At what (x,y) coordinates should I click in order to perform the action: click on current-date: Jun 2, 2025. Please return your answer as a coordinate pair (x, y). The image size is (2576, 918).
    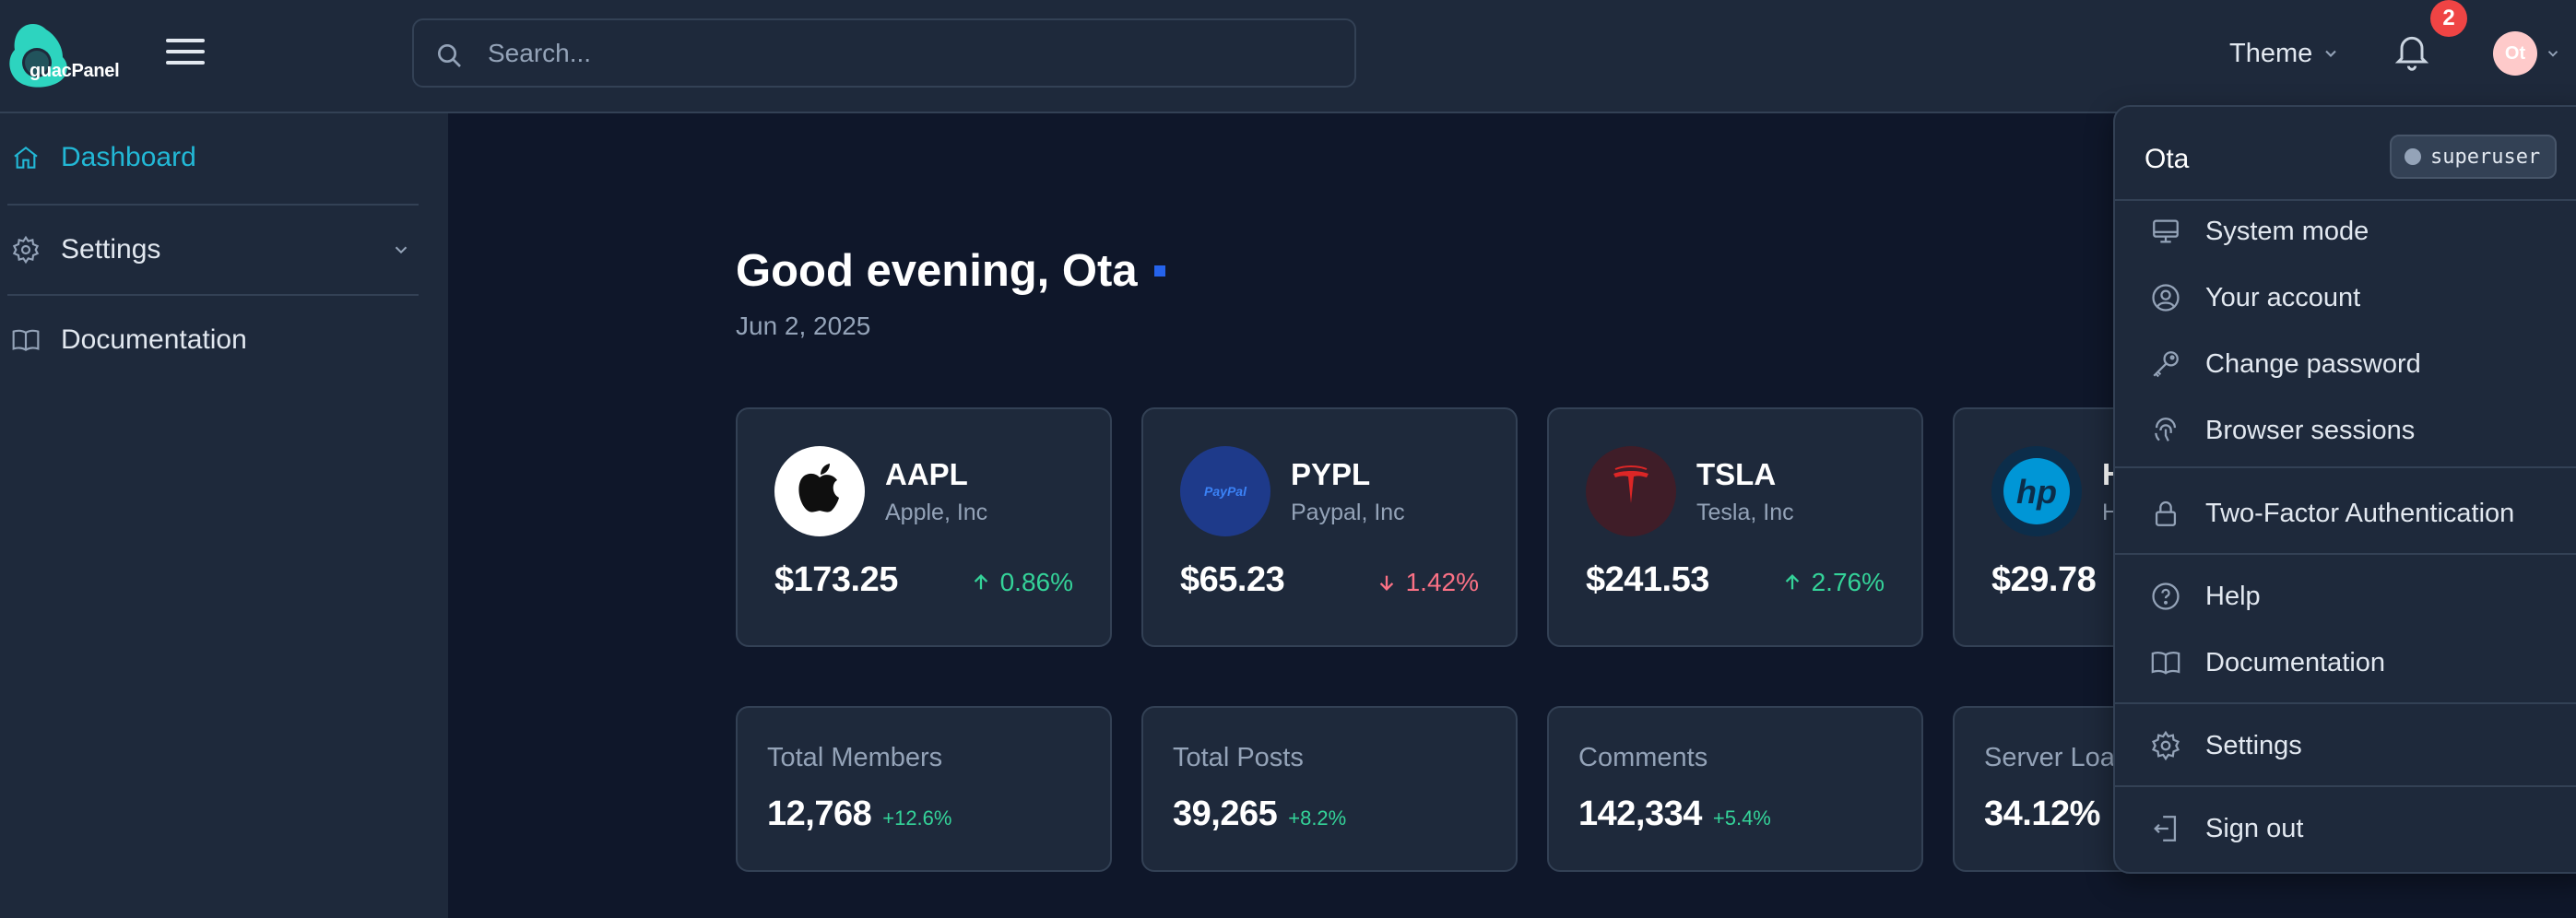
    Looking at the image, I should click on (803, 326).